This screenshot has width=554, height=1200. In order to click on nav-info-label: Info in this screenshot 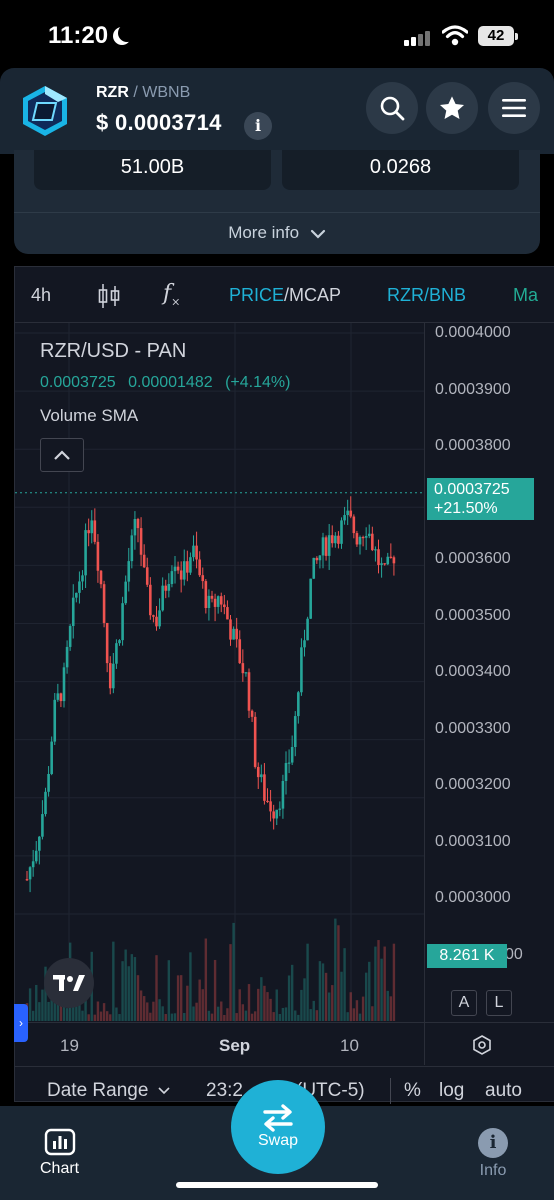, I will do `click(493, 1170)`.